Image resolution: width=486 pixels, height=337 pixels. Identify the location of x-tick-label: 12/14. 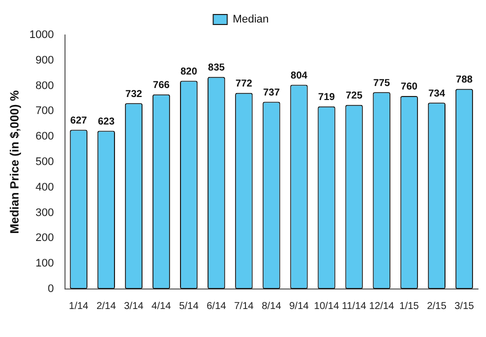
(382, 306).